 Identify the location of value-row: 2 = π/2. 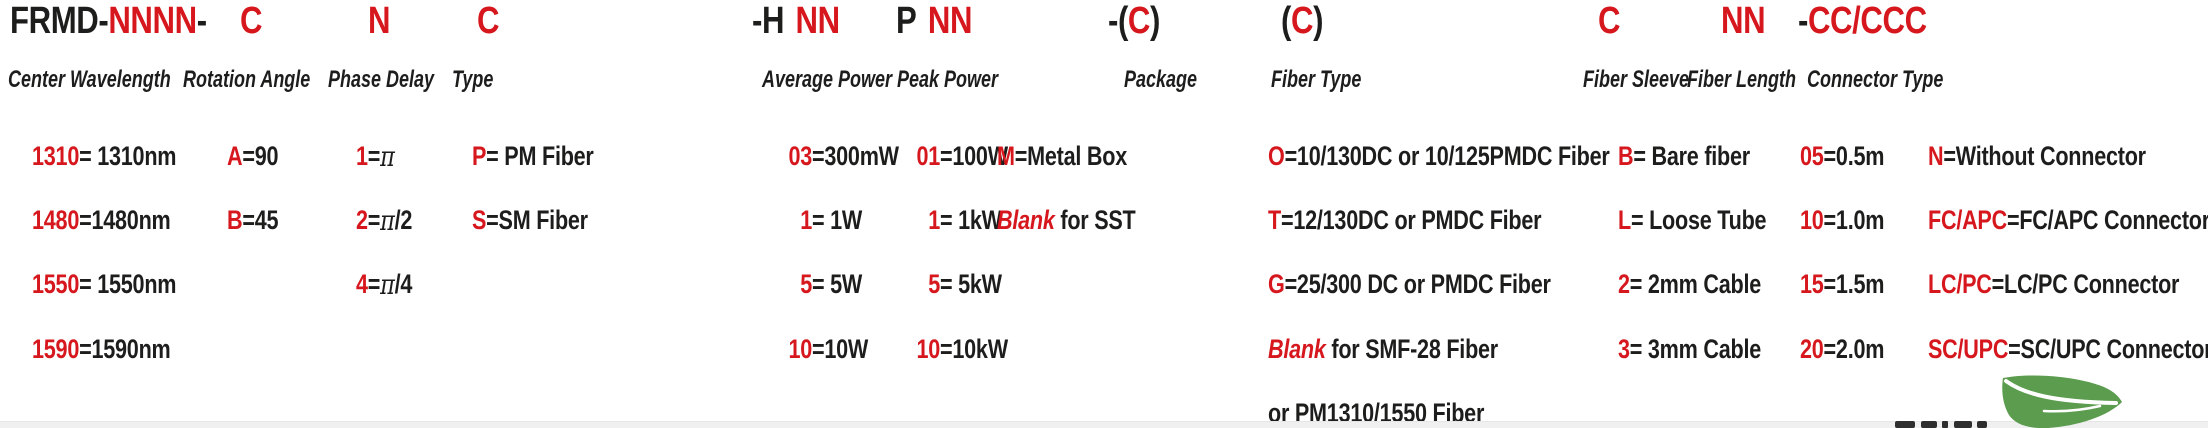
(384, 220).